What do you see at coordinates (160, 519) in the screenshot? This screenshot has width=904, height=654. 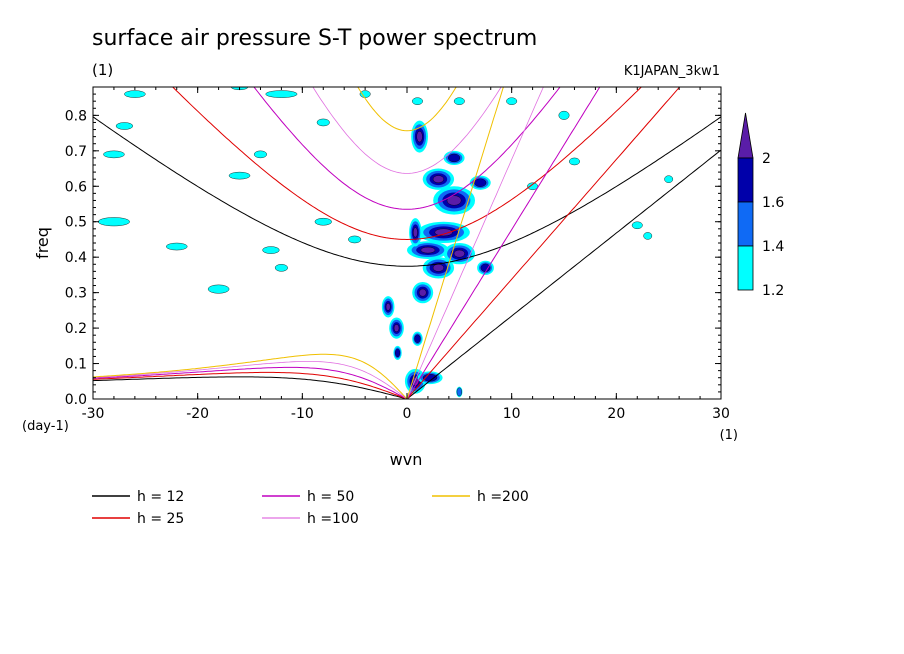 I see `legend-label: h = 25` at bounding box center [160, 519].